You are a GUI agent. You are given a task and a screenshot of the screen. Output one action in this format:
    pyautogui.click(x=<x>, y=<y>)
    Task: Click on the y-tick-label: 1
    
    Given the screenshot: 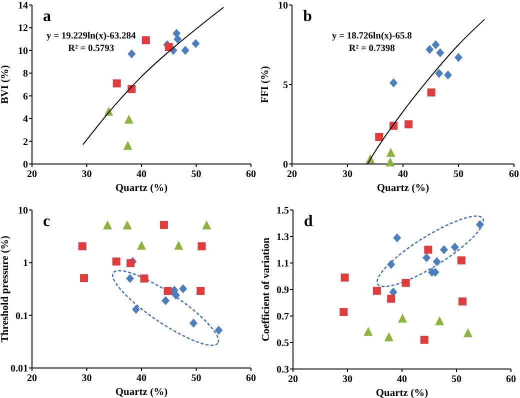 What is the action you would take?
    pyautogui.click(x=25, y=264)
    